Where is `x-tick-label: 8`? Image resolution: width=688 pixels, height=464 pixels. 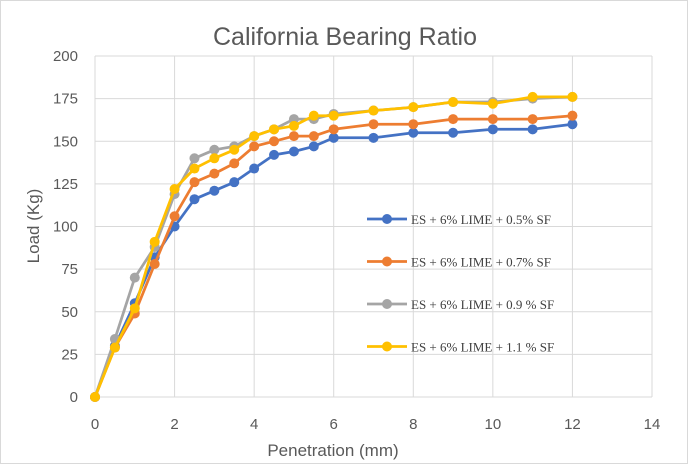
x-tick-label: 8 is located at coordinates (413, 424).